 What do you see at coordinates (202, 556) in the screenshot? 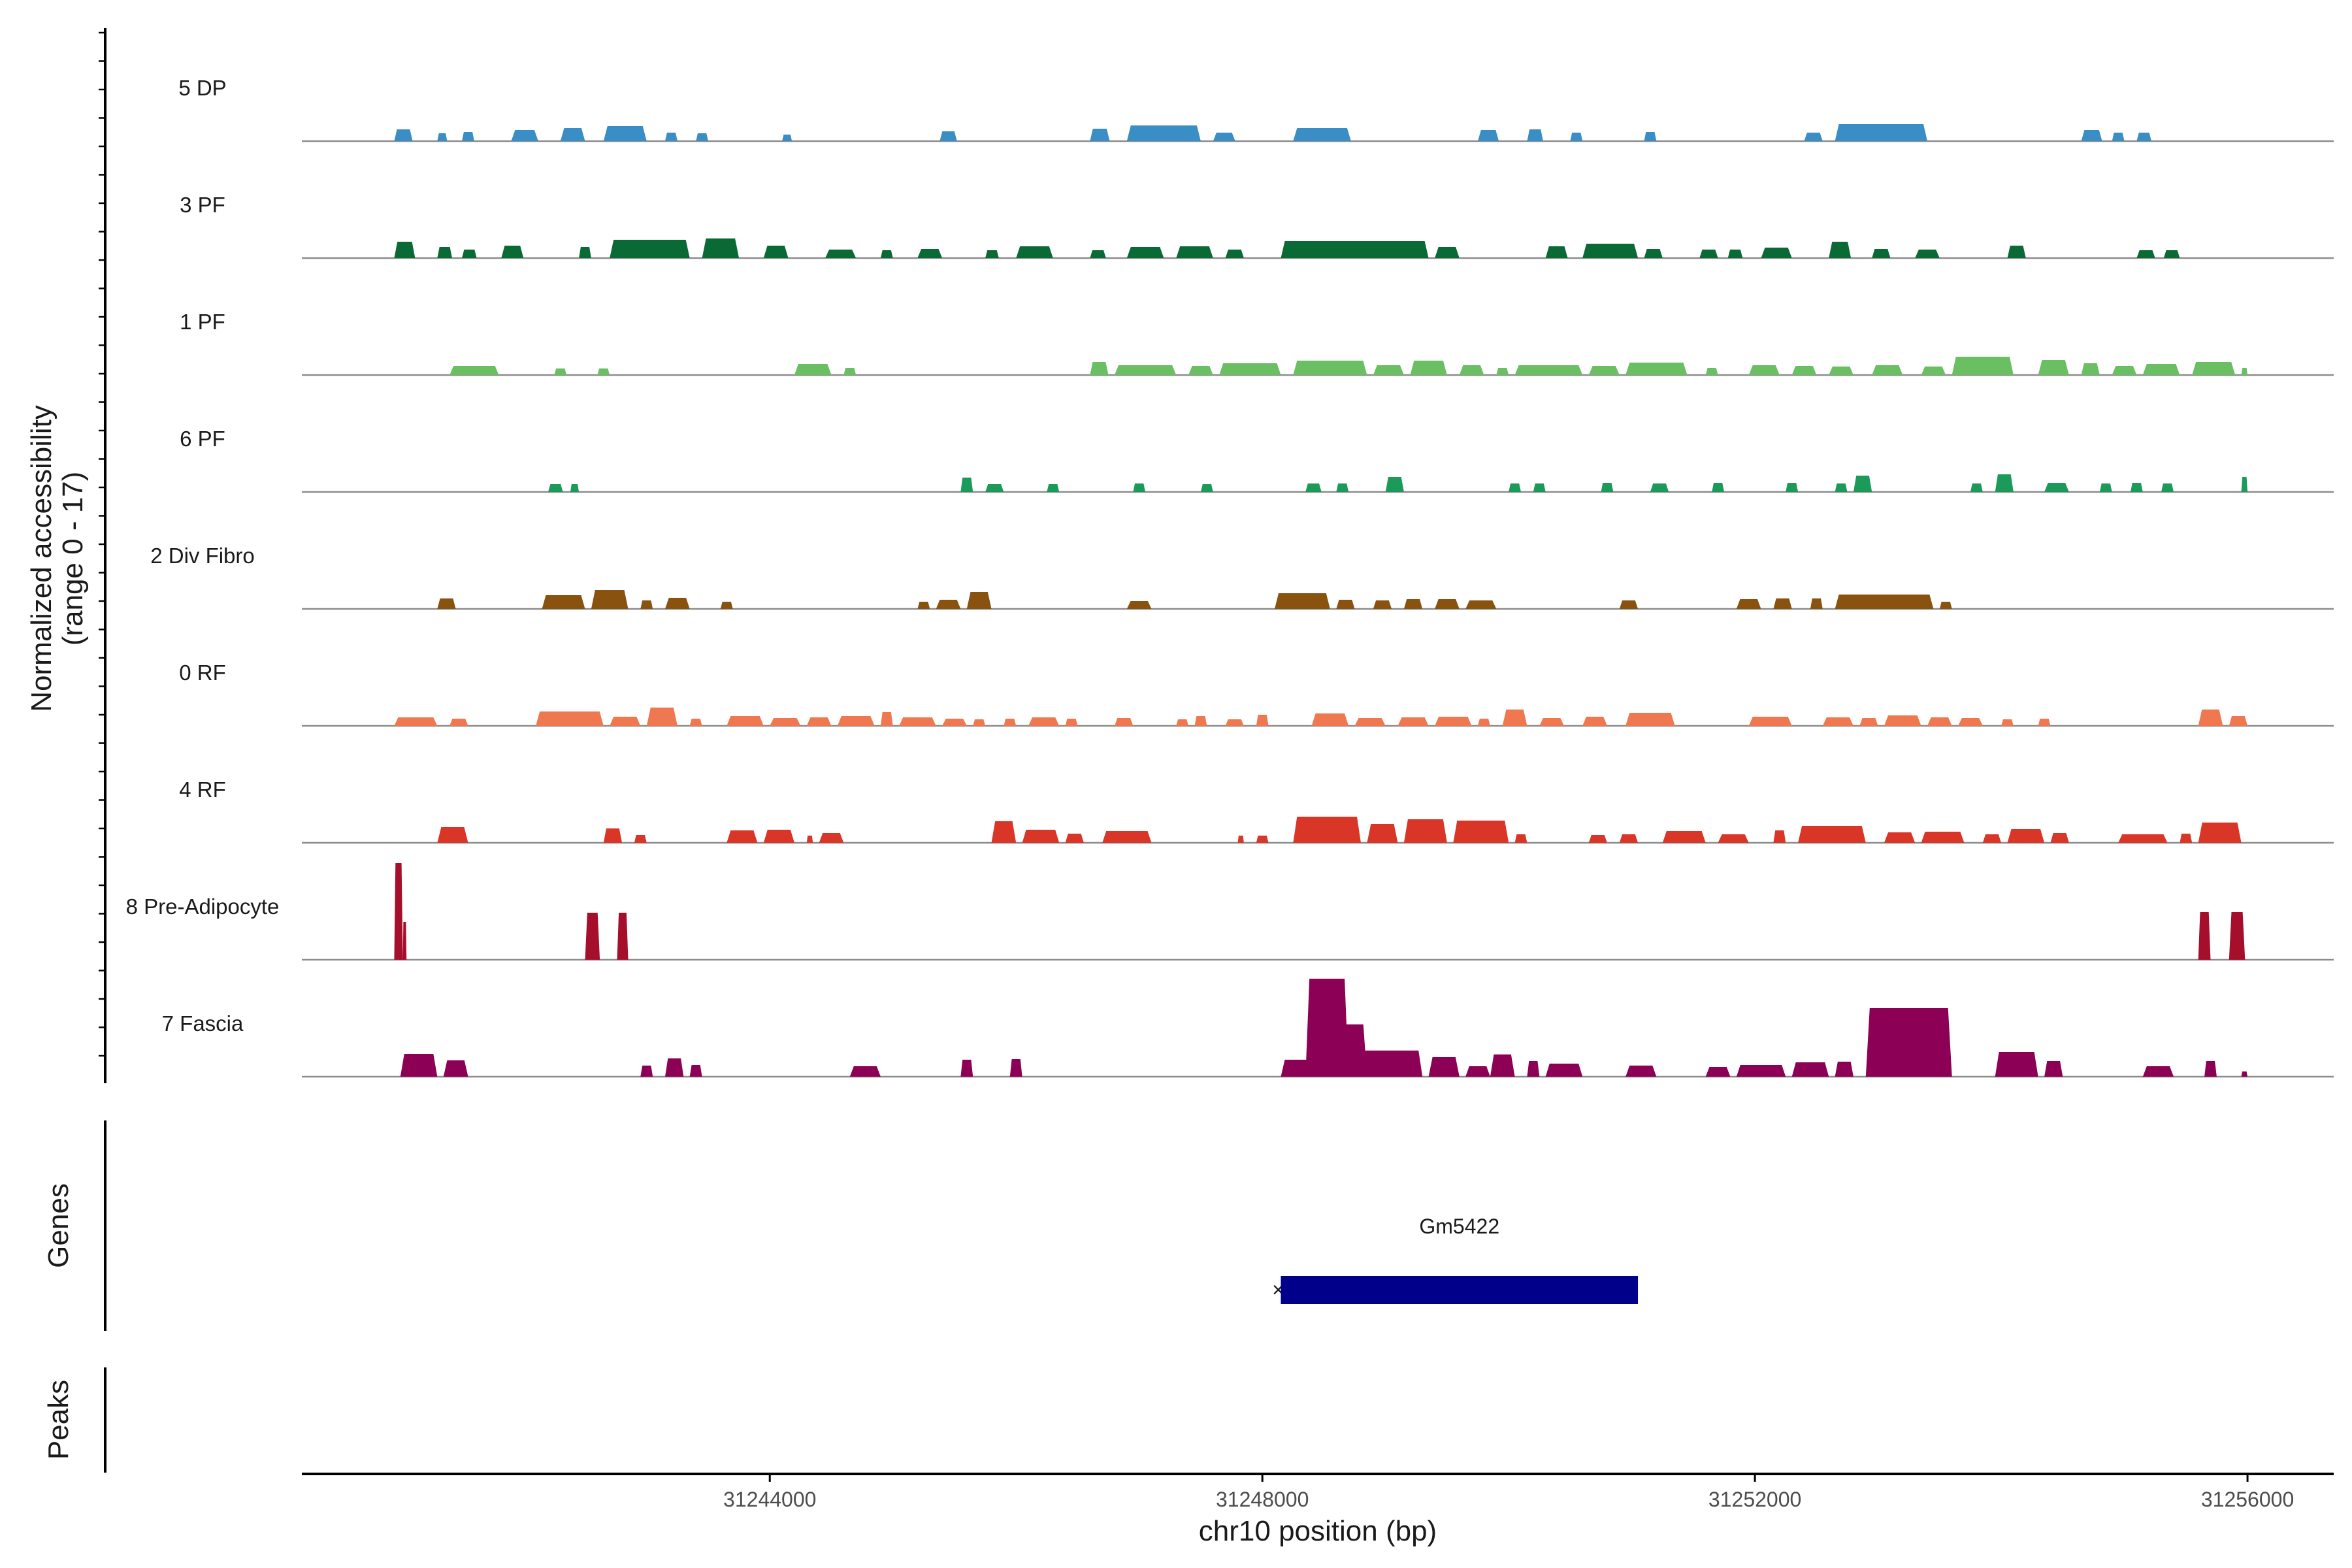
I see `track-label: 2 Div Fibro` at bounding box center [202, 556].